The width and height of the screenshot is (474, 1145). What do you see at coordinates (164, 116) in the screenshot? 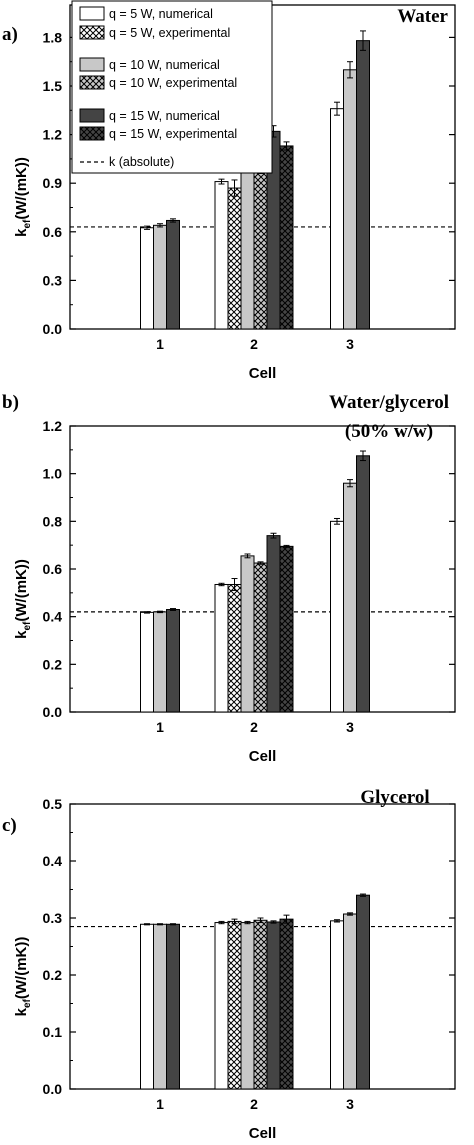
I see `legend-label: q = 15 W, numerical` at bounding box center [164, 116].